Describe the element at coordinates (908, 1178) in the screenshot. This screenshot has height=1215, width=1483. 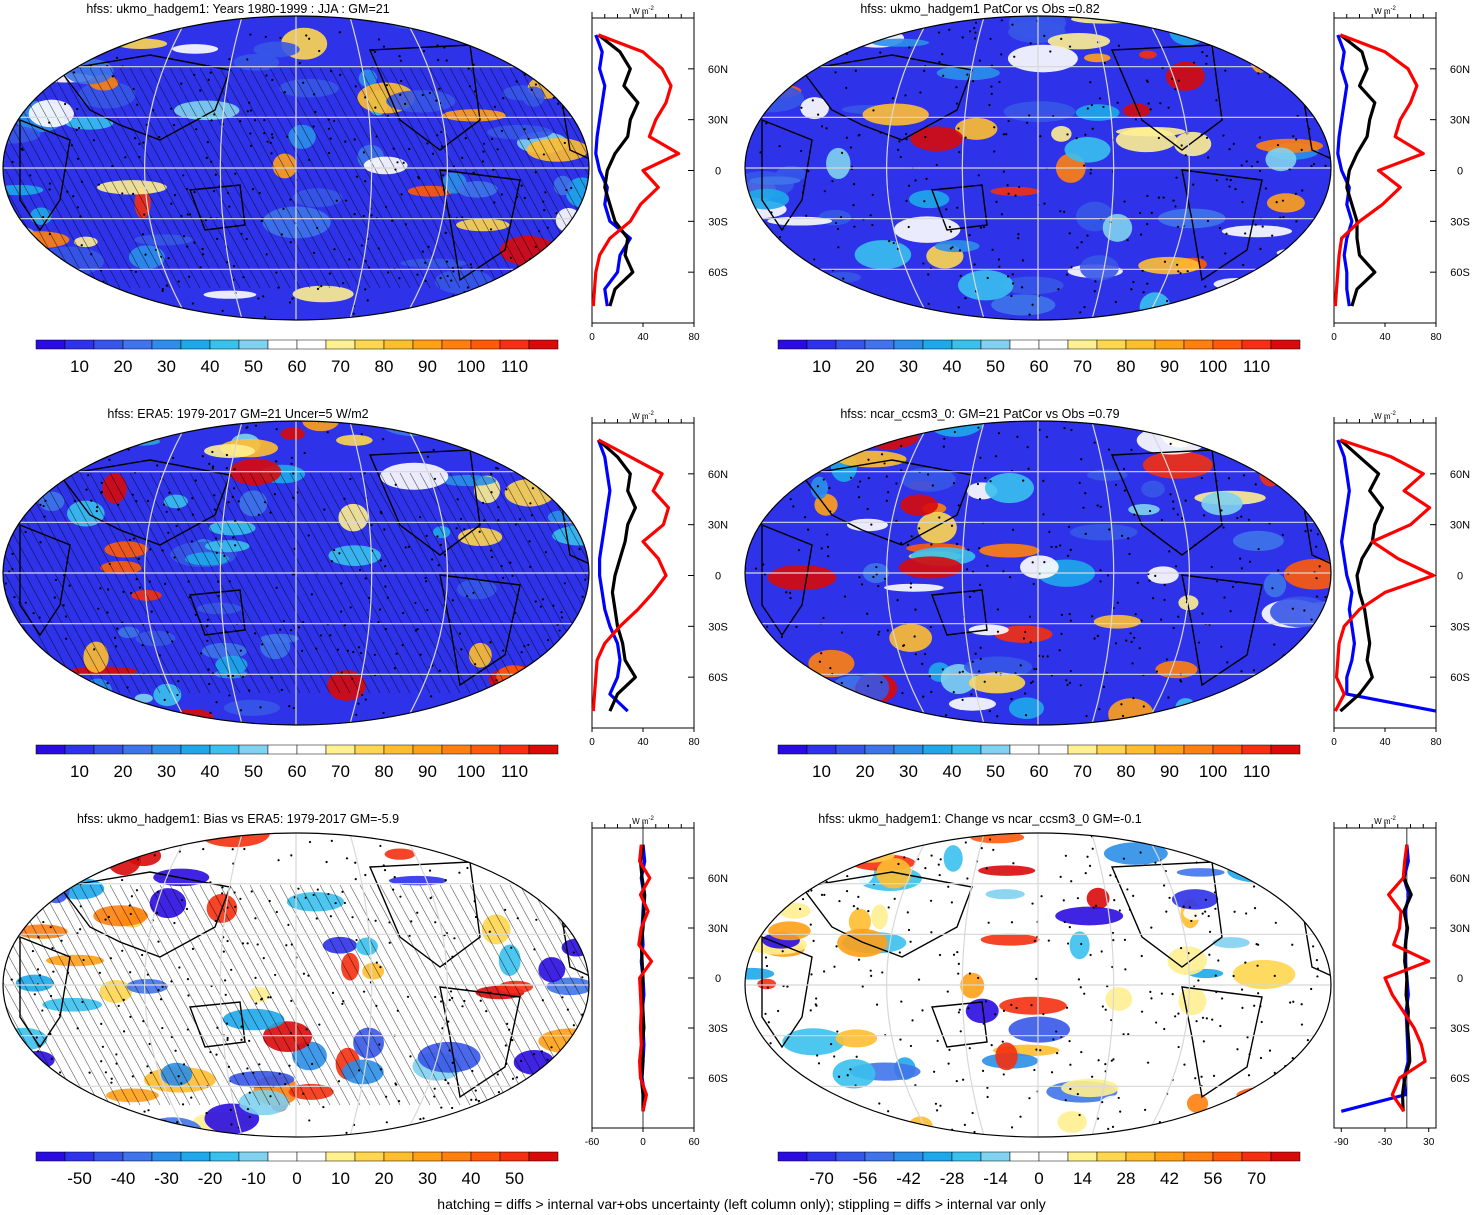
I see `colorbar-label: -42` at that location.